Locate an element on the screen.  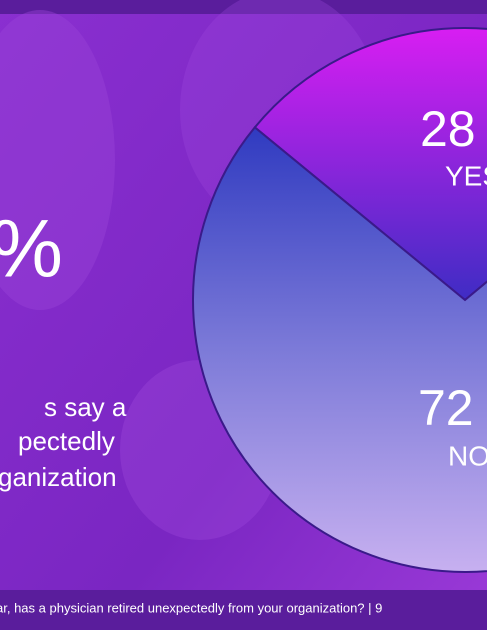
slice-value-label: 72 is located at coordinates (446, 408).